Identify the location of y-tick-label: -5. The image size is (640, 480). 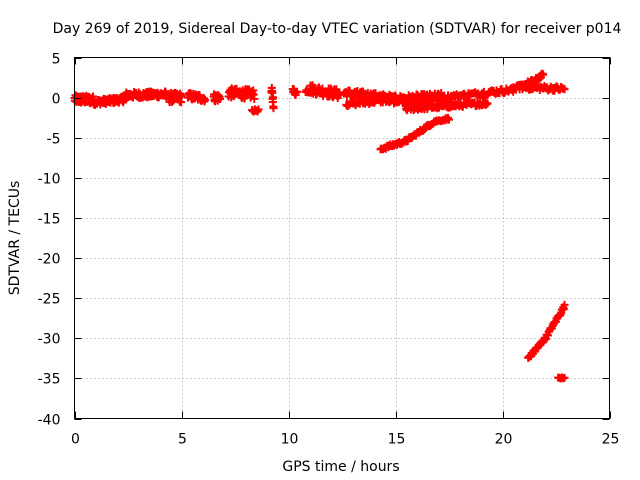
(54, 140).